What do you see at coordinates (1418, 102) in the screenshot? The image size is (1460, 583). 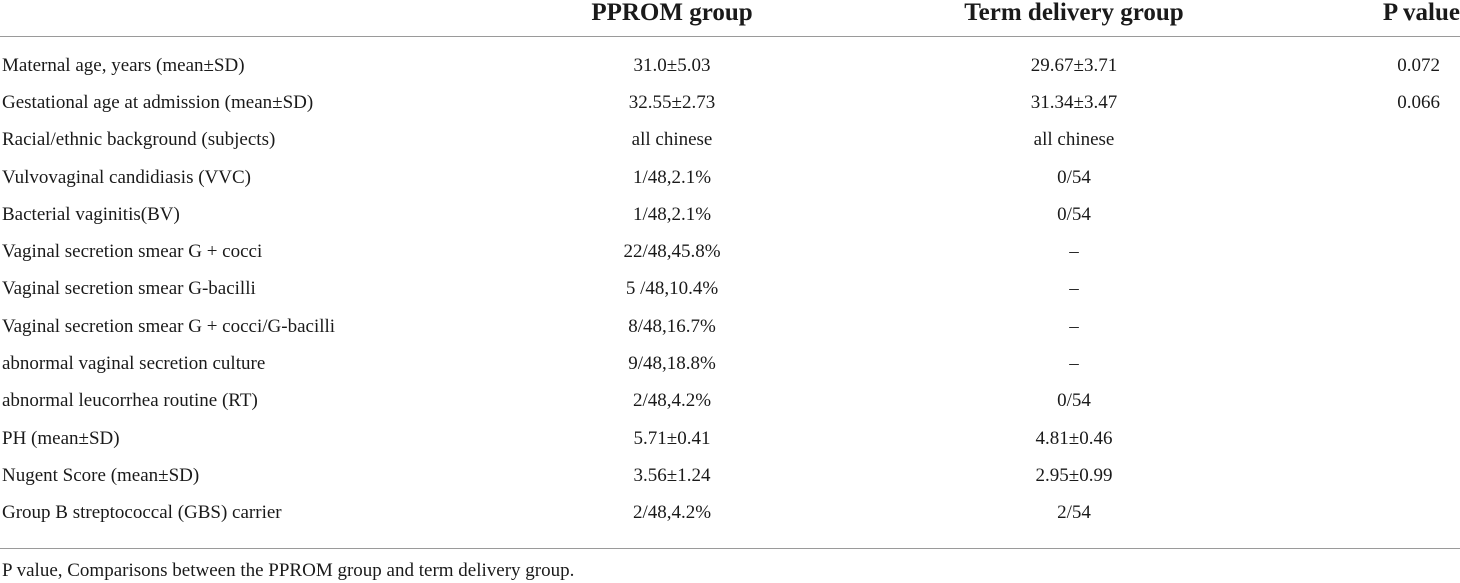 I see `cell-p-value: 0.066` at bounding box center [1418, 102].